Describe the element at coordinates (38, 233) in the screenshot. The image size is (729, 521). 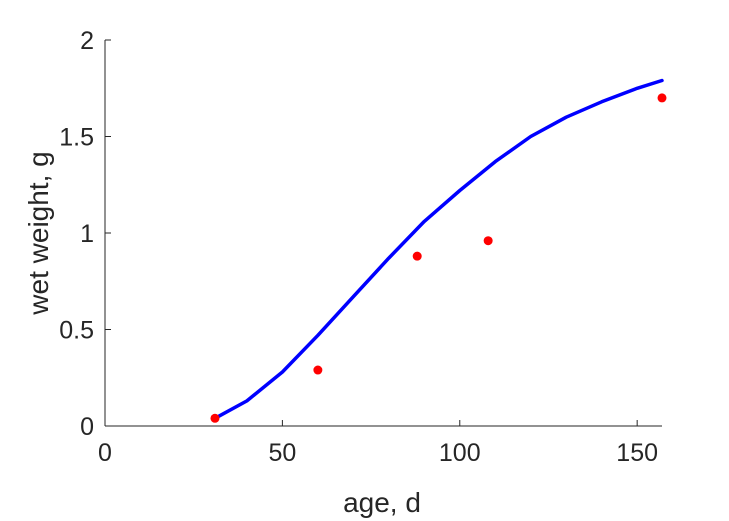
I see `y-axis-label: wet weight, g` at that location.